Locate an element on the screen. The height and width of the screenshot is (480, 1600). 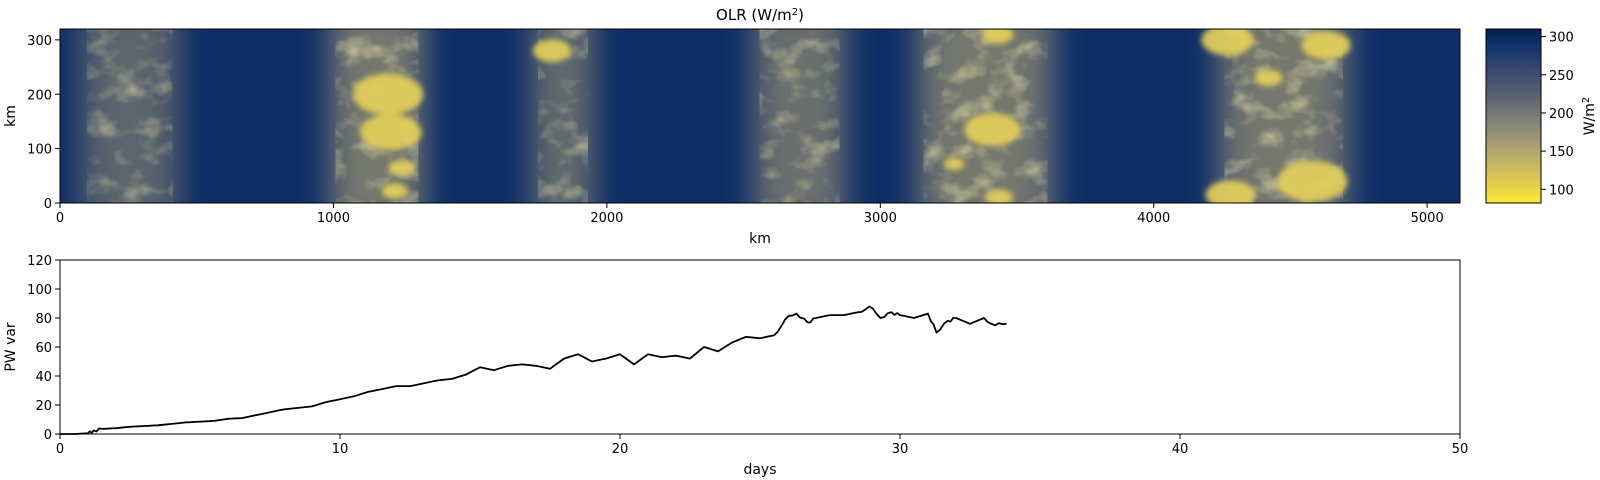
heatmap-y-axis: 0 100 200 300 is located at coordinates (43, 123).